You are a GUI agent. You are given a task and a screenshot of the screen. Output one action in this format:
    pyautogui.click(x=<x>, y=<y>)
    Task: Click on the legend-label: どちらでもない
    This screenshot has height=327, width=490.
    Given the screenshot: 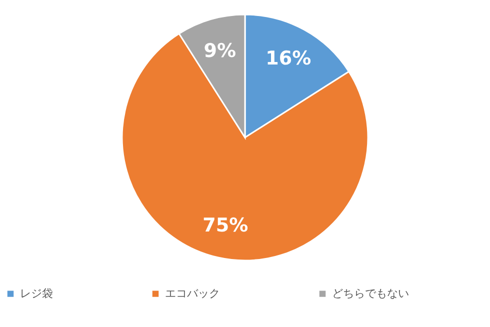 What is the action you would take?
    pyautogui.click(x=370, y=293)
    